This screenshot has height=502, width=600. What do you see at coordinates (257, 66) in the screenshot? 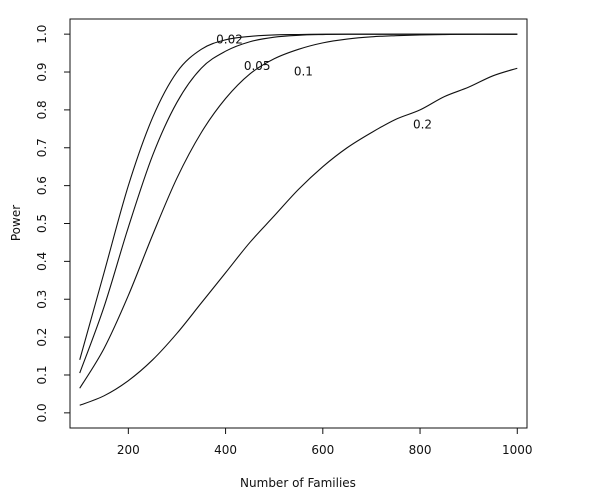
I see `curve-label-0-05: 0.05` at bounding box center [257, 66].